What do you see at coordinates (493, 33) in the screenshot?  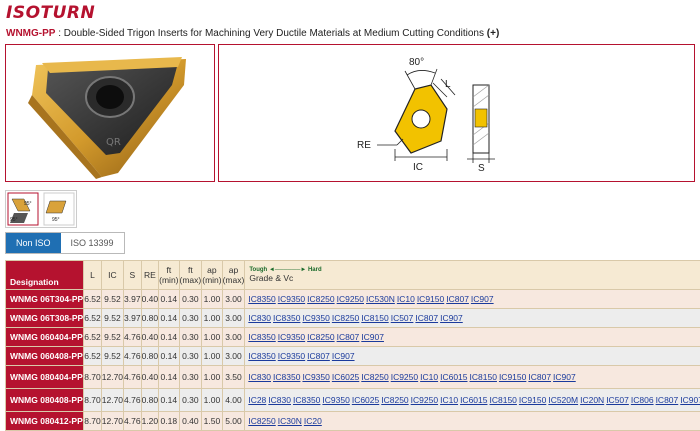 I see `expand-plus-button: (+)` at bounding box center [493, 33].